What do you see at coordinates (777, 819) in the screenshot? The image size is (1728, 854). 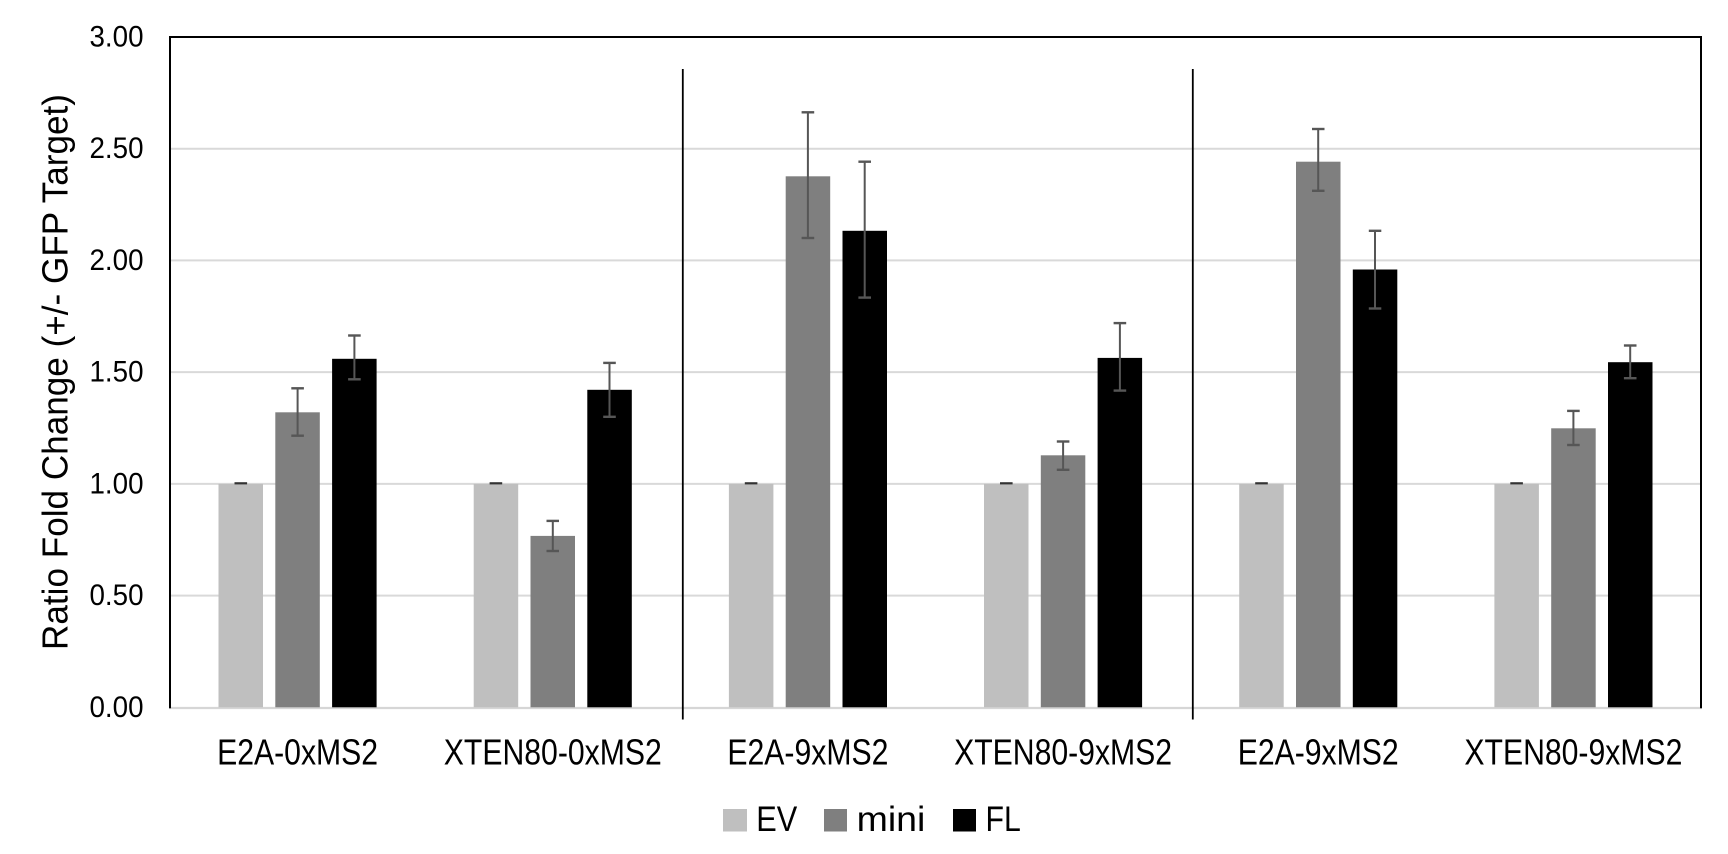 I see `svg-text: EV` at bounding box center [777, 819].